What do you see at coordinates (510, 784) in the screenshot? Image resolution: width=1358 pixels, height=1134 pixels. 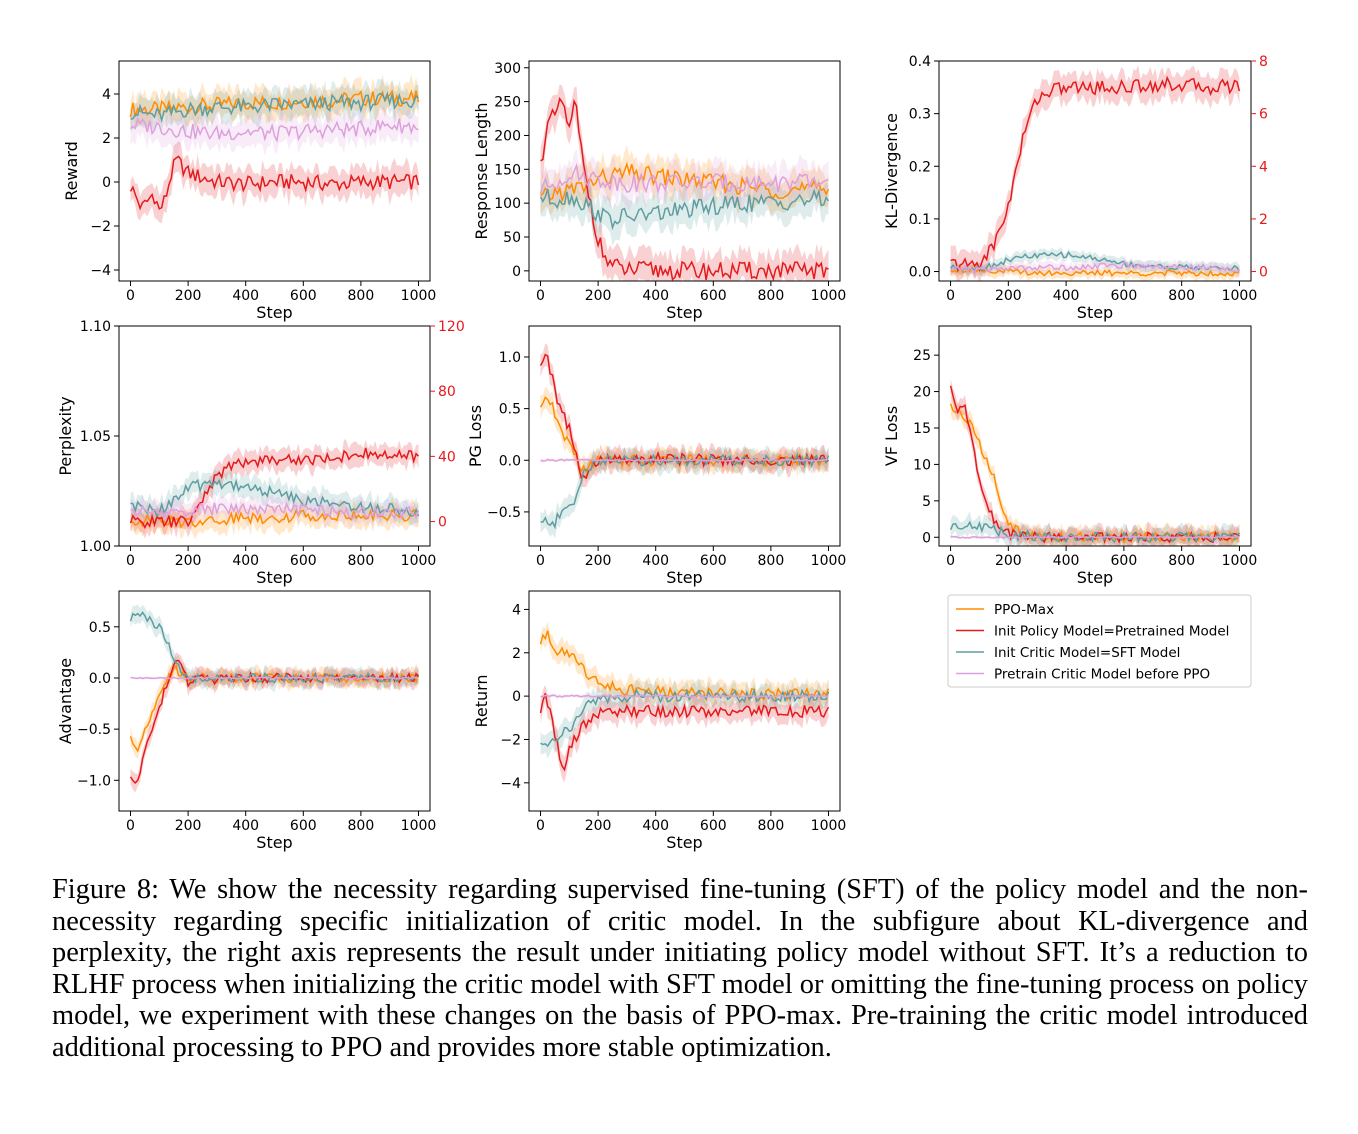 I see `y-tick-label: −4` at bounding box center [510, 784].